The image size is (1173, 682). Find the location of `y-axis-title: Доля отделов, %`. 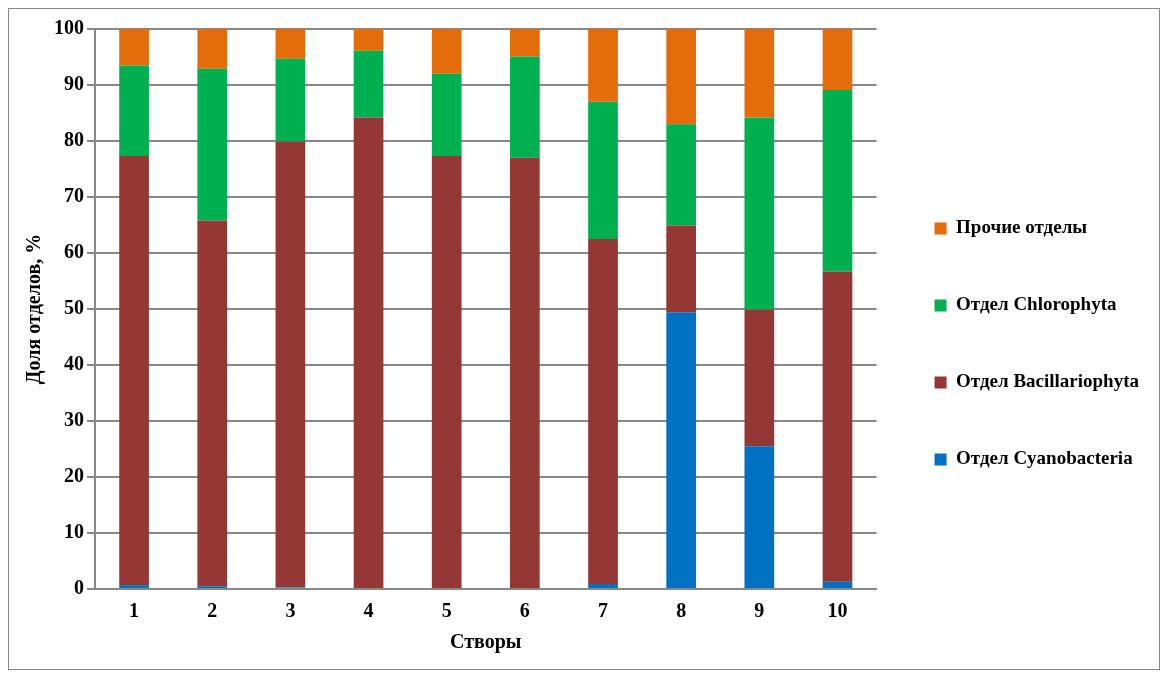

y-axis-title: Доля отделов, % is located at coordinates (34, 309).